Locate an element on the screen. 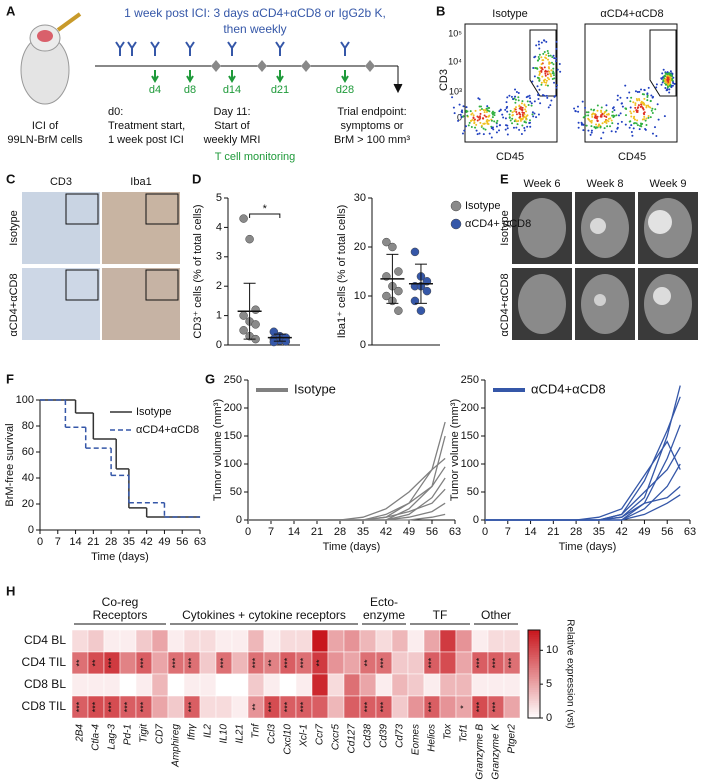 The image size is (708, 780). dose-label: d21 is located at coordinates (280, 90).